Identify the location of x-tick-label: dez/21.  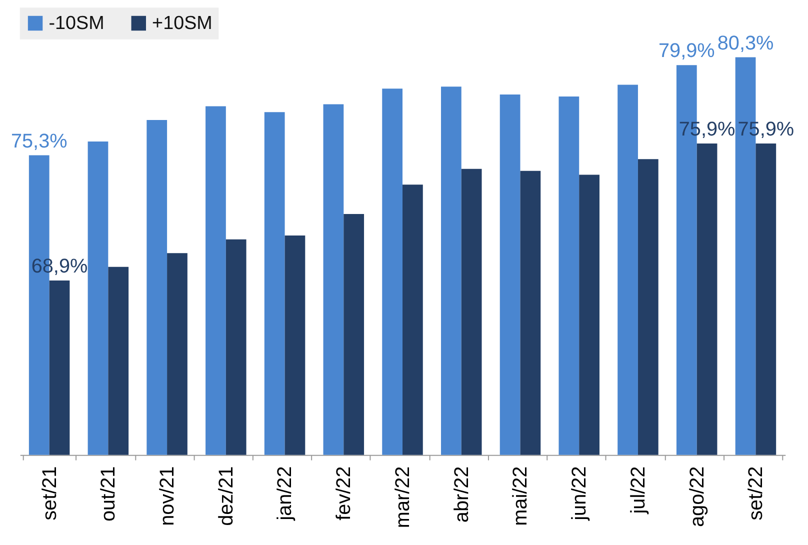
(226, 496).